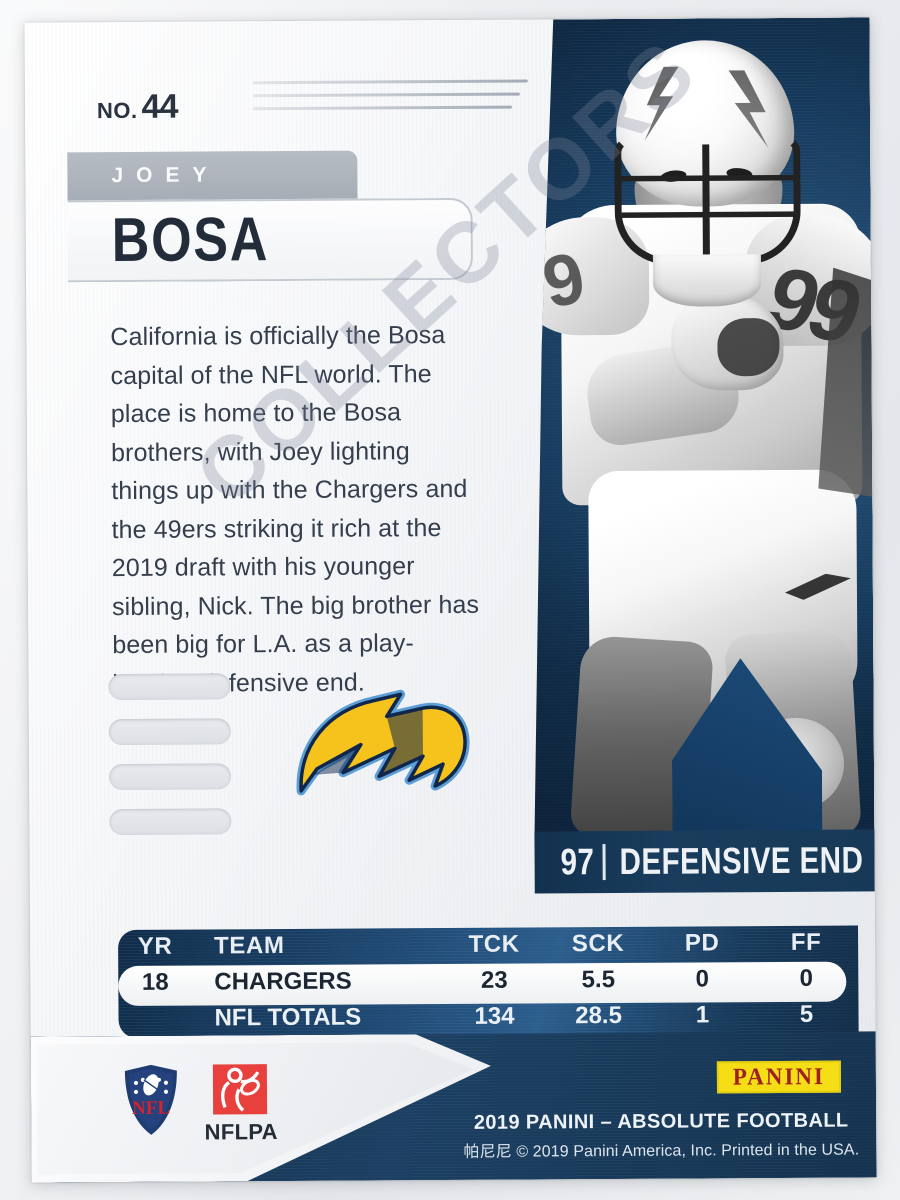 The height and width of the screenshot is (1200, 900). What do you see at coordinates (381, 744) in the screenshot?
I see `chargers-bolt-logo` at bounding box center [381, 744].